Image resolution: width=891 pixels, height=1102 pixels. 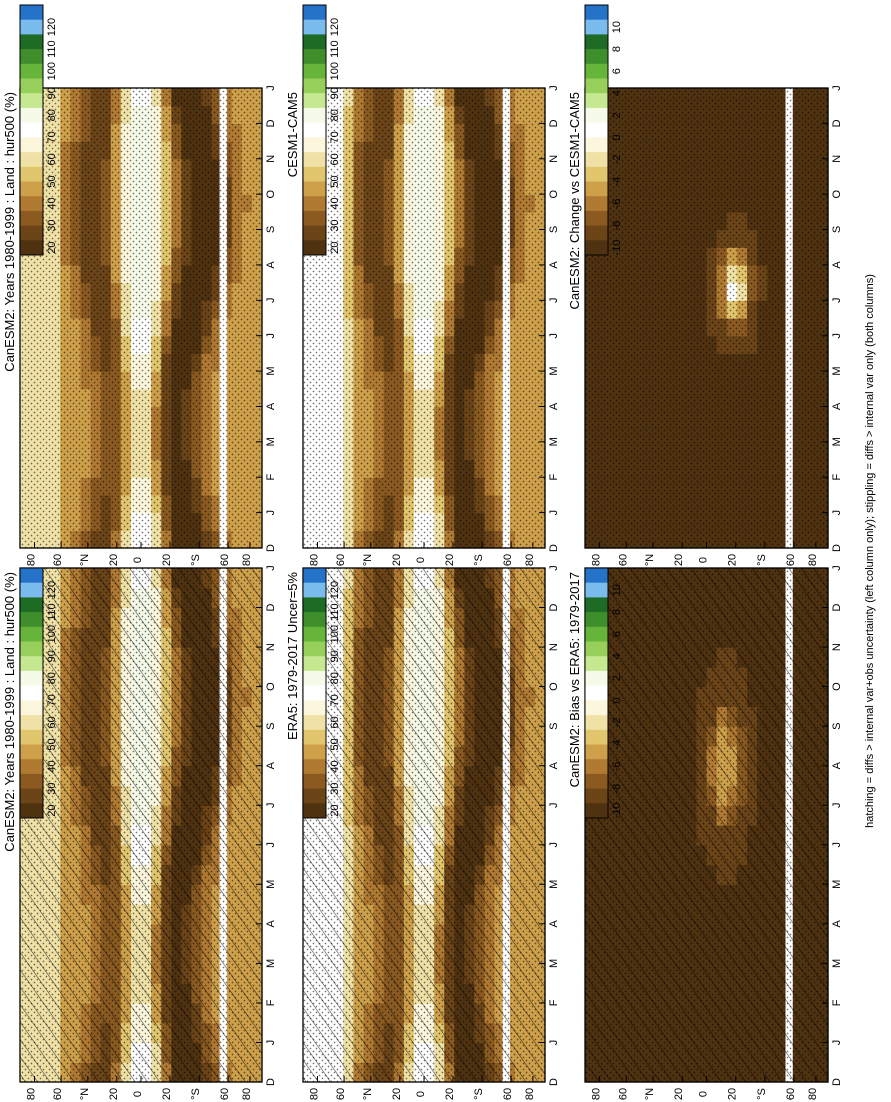 I want to click on colorbar-label: 20, so click(x=52, y=810).